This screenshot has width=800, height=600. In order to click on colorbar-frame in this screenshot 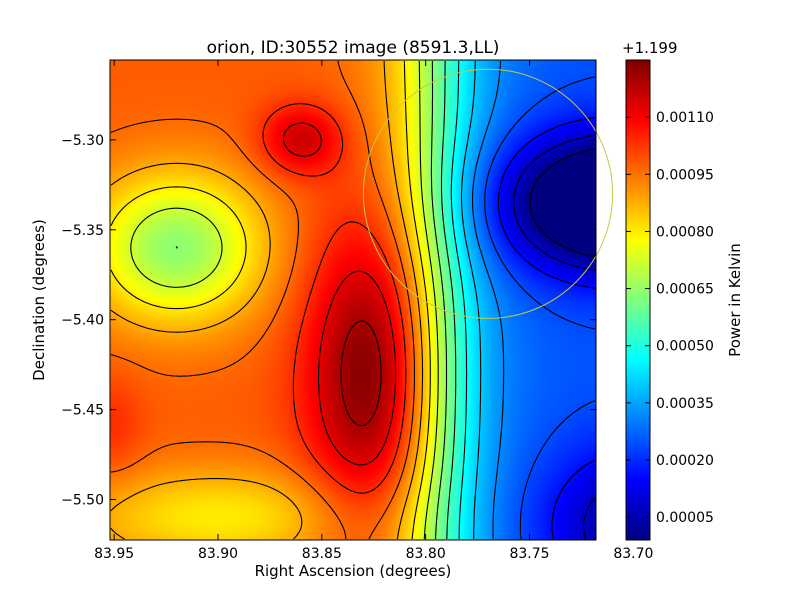, I will do `click(638, 300)`.